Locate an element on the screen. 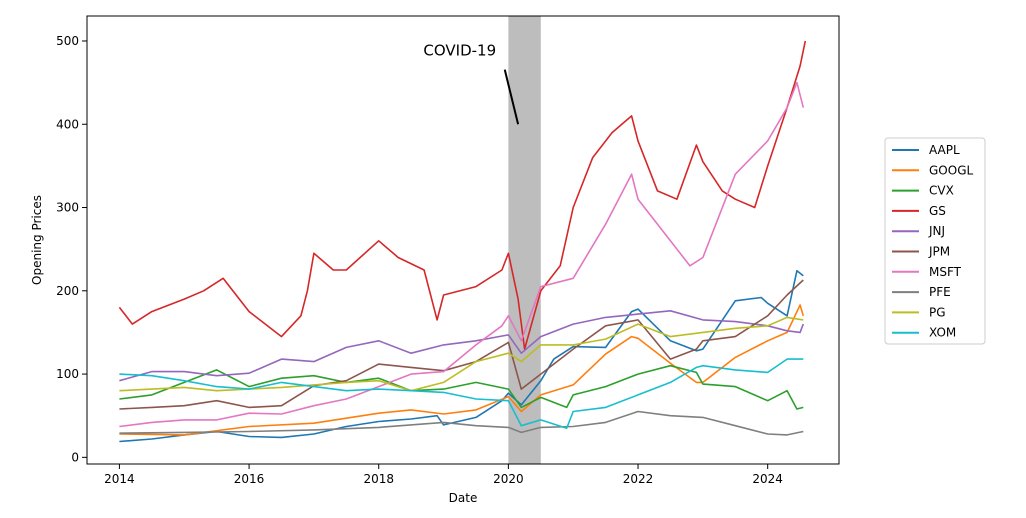 This screenshot has height=518, width=1026. y-tick-label: 0 is located at coordinates (75, 457).